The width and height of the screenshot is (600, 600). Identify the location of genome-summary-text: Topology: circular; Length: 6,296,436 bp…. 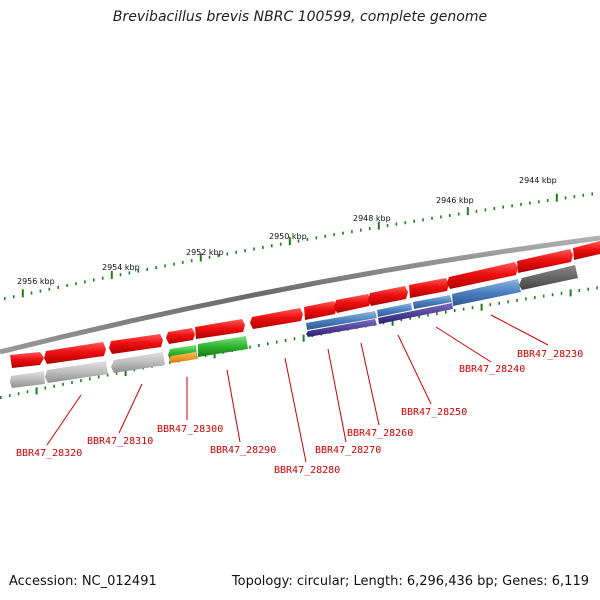
(410, 581).